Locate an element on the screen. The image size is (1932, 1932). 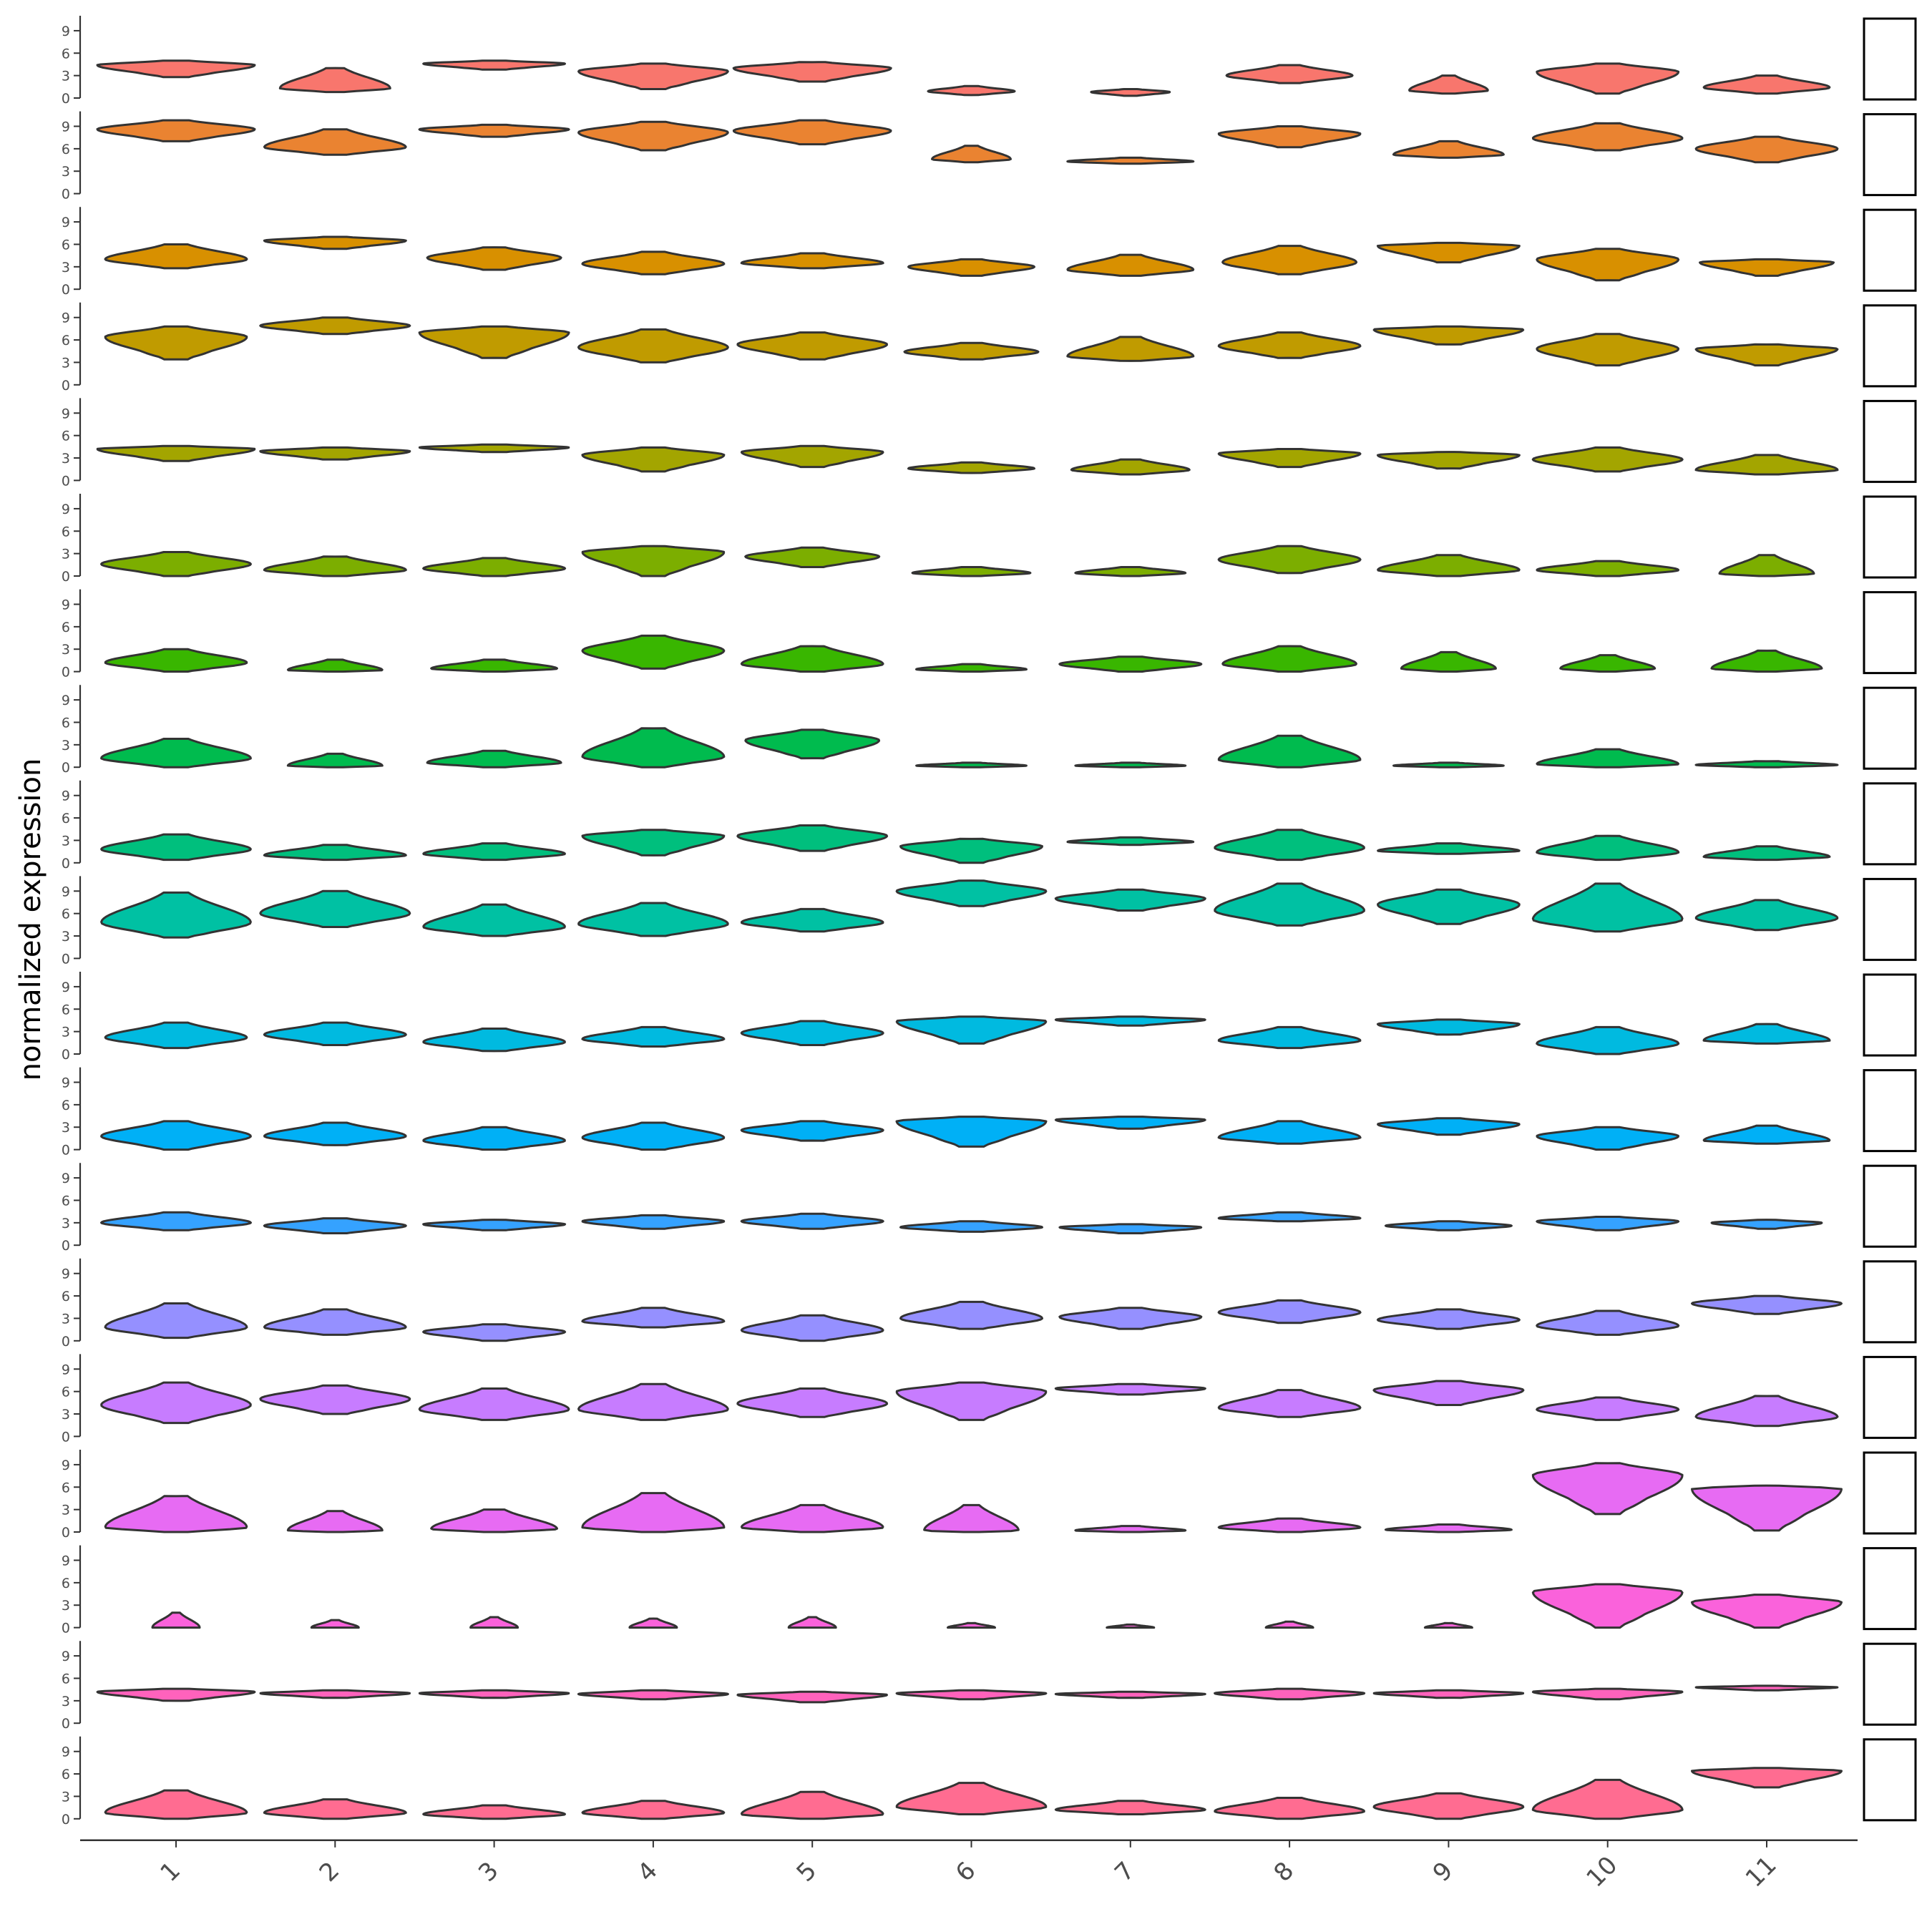
gene-panel-18: 0369Fau is located at coordinates (989, 1686).